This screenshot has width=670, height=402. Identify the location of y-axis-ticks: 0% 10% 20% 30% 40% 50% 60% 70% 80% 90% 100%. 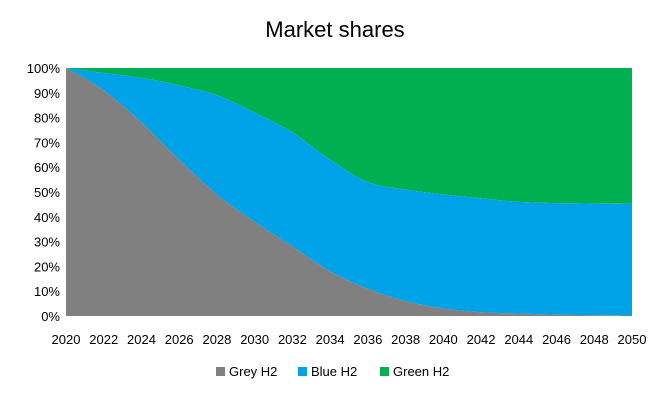
(44, 192).